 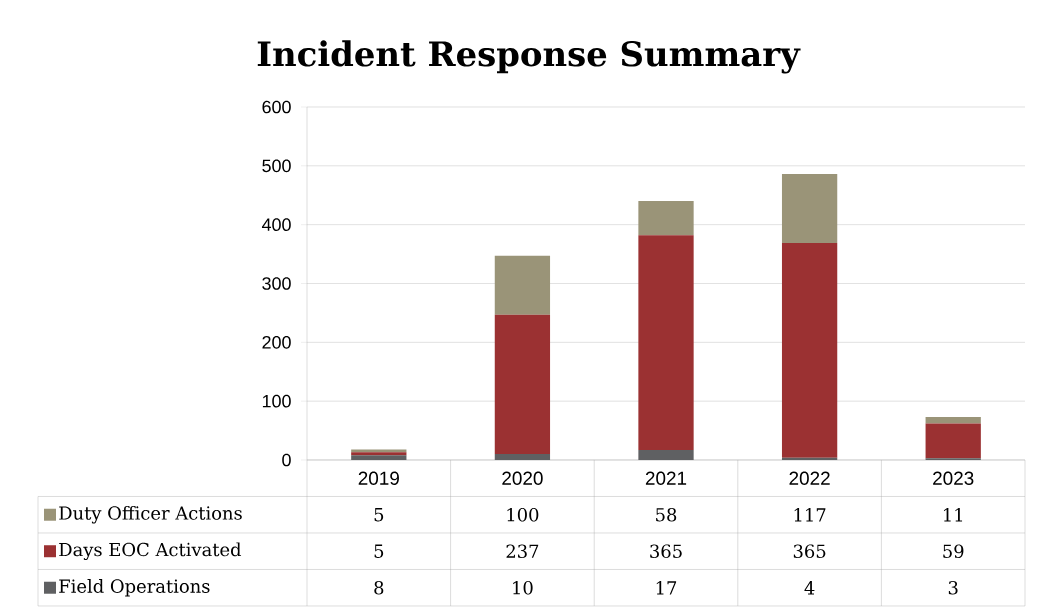 I want to click on legend-label: Duty Officer Actions, so click(x=150, y=514).